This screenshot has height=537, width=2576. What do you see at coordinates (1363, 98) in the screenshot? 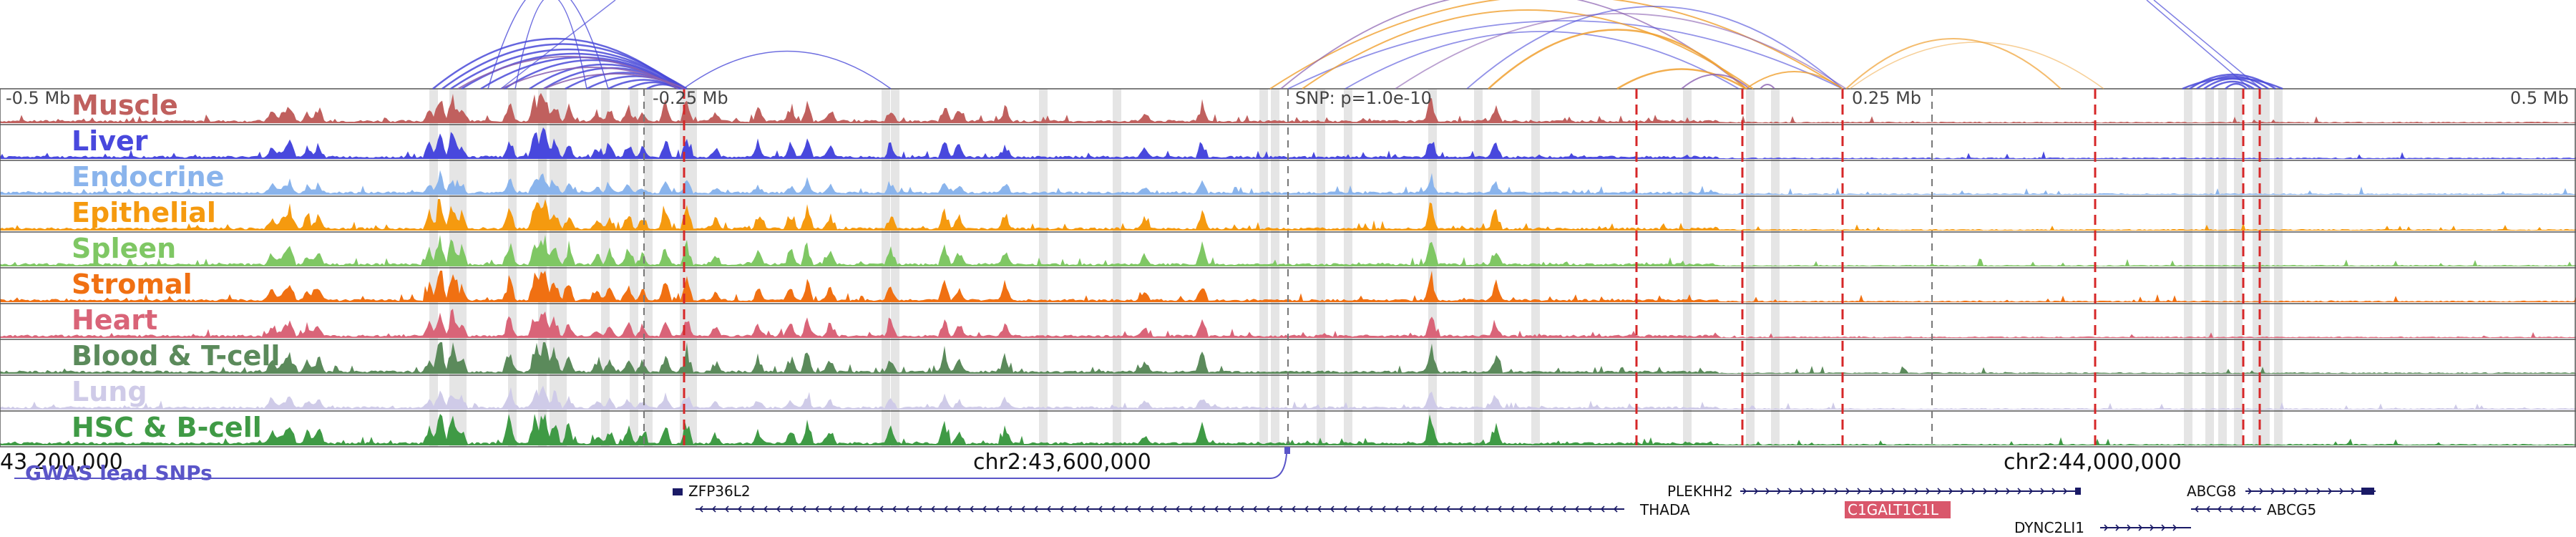
I see `snp-label: SNP: p=1.0e-10` at bounding box center [1363, 98].